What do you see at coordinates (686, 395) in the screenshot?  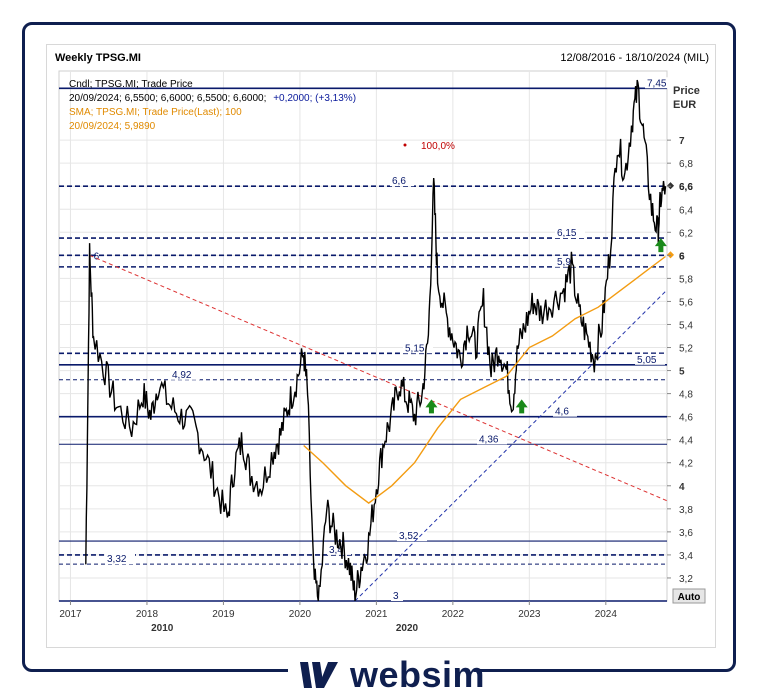 I see `y-tick-label: 4,8` at bounding box center [686, 395].